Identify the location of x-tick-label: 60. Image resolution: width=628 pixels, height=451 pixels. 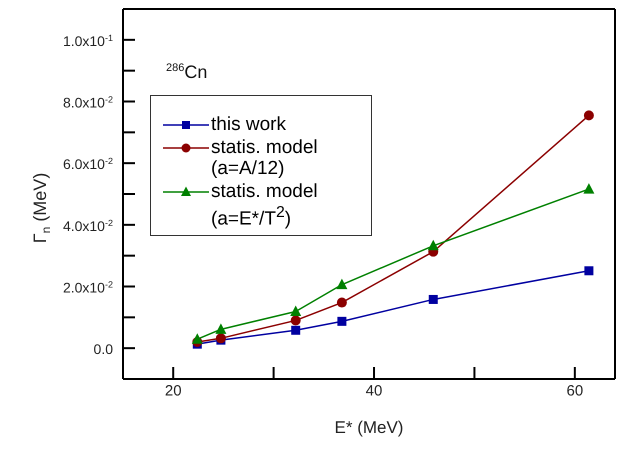
(575, 391).